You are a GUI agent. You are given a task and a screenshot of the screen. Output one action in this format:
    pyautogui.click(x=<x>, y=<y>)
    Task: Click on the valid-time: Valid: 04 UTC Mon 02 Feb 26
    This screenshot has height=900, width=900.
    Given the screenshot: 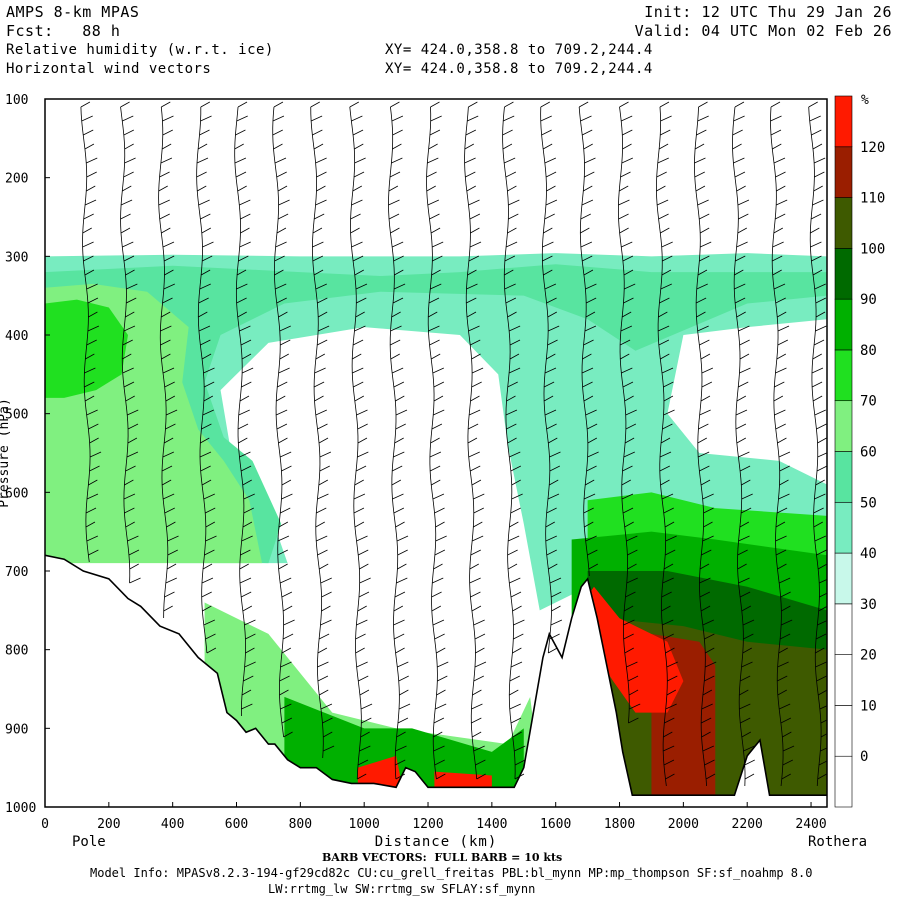 What is the action you would take?
    pyautogui.click(x=763, y=31)
    